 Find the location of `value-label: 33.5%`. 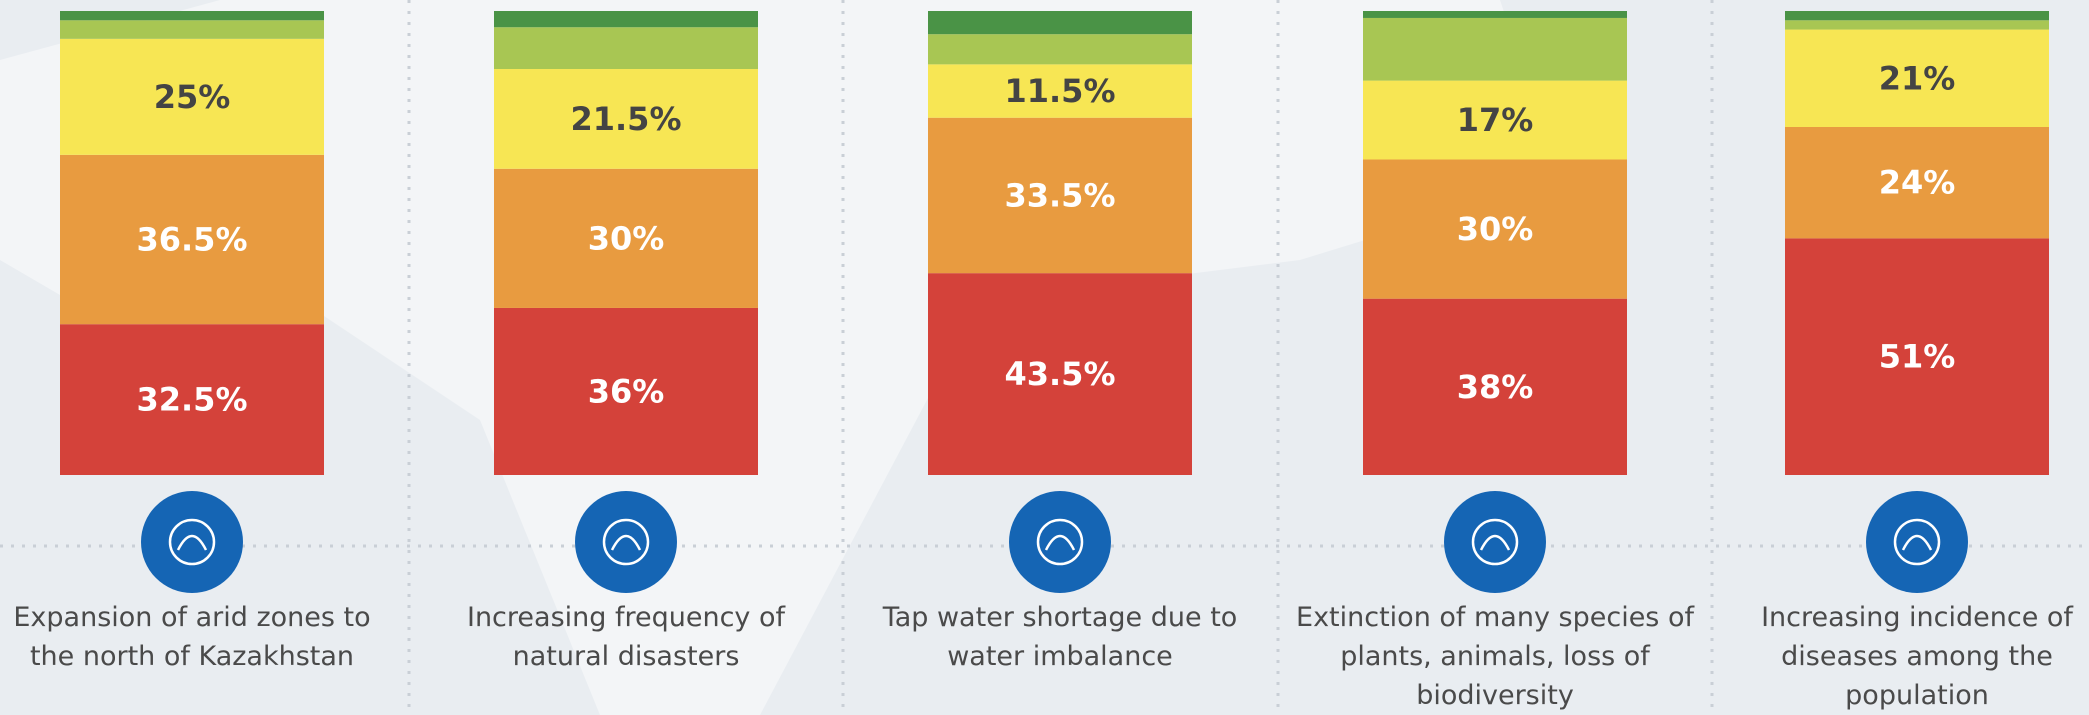

value-label: 33.5% is located at coordinates (1059, 195).